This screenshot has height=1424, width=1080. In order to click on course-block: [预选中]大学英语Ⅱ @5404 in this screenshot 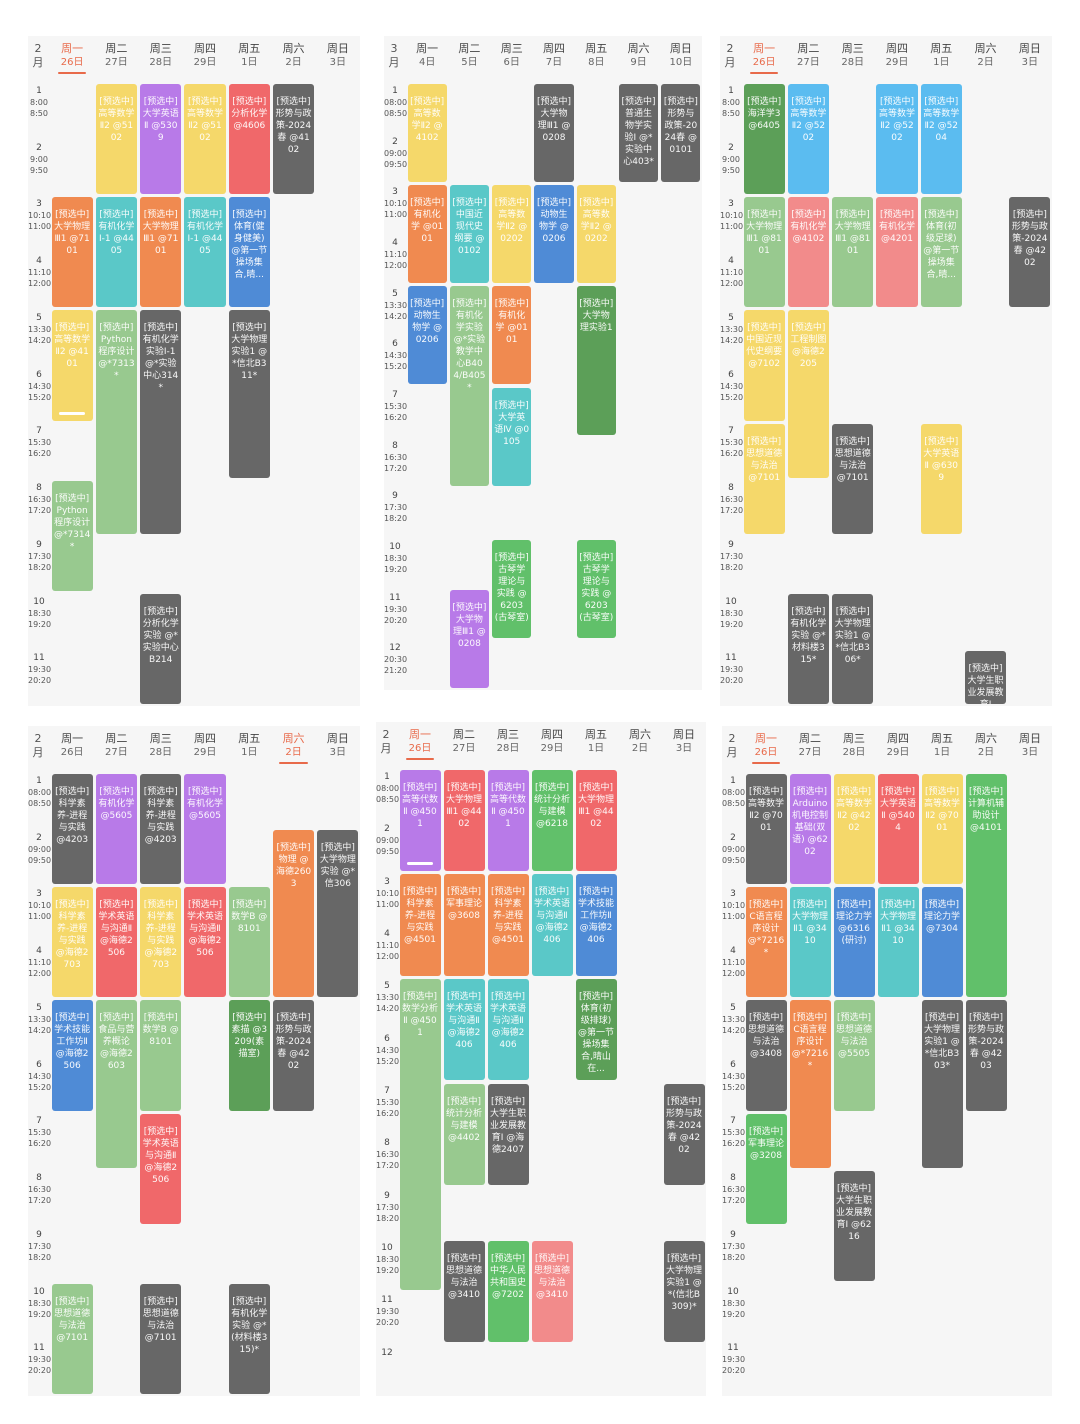, I will do `click(898, 828)`.